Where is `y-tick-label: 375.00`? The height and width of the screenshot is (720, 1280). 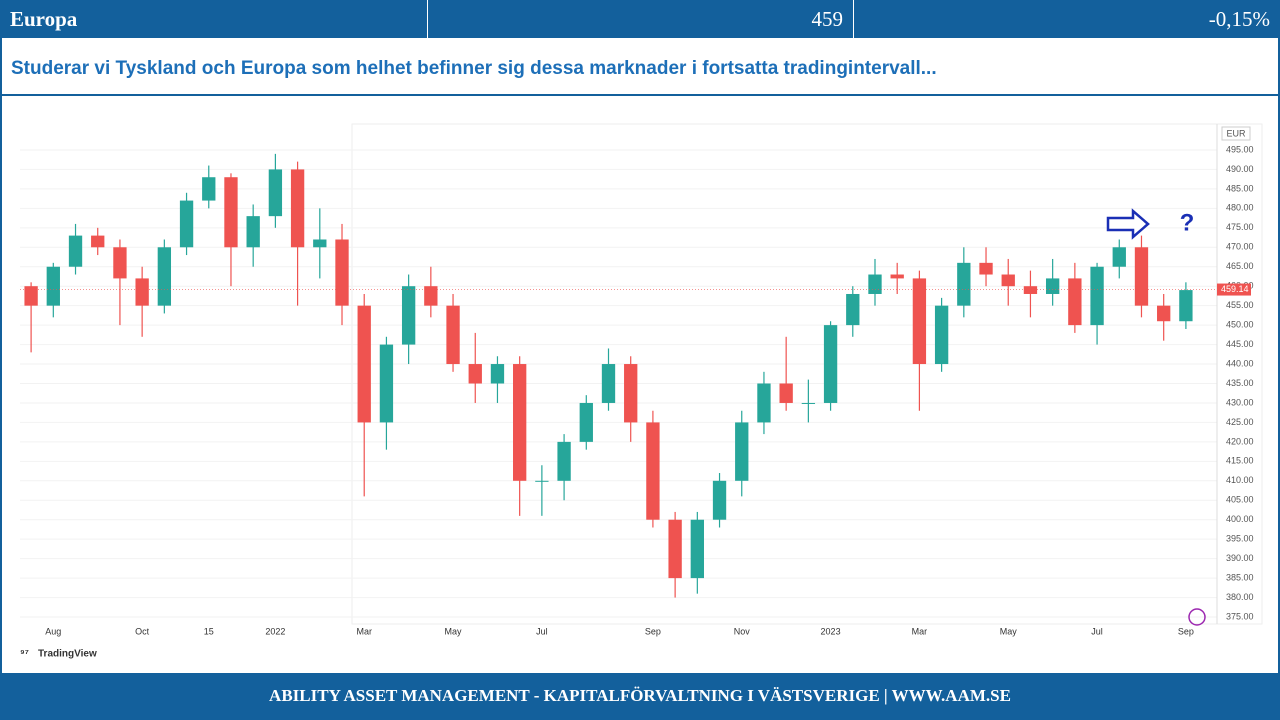
y-tick-label: 375.00 is located at coordinates (1240, 616).